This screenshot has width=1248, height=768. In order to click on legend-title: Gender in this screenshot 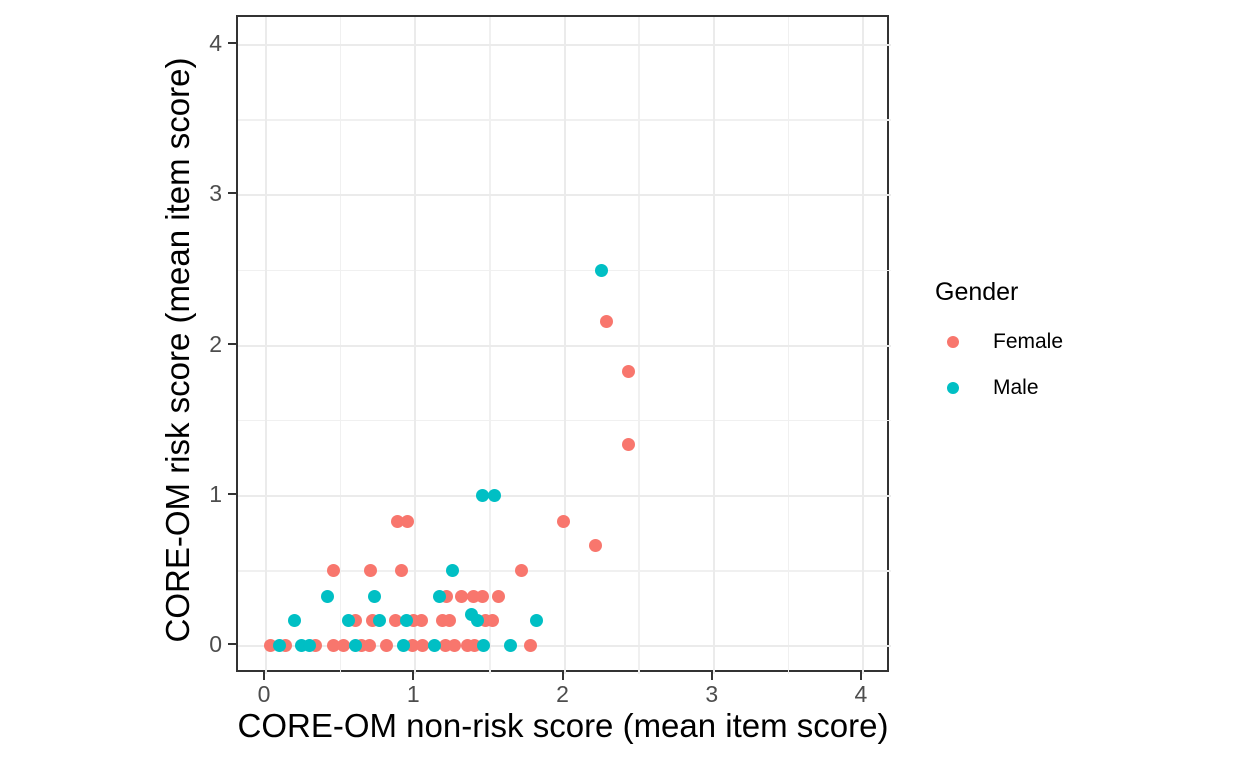, I will do `click(977, 292)`.